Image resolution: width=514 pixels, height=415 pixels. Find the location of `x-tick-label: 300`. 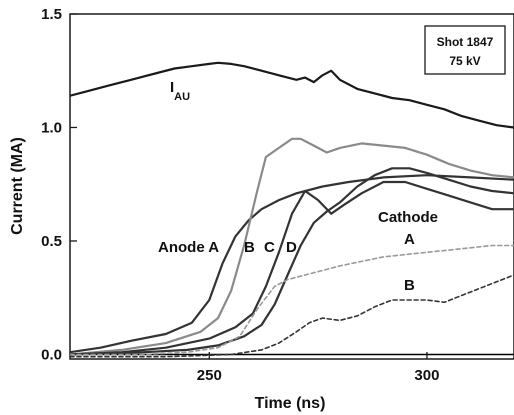

x-tick-label: 300 is located at coordinates (426, 375).